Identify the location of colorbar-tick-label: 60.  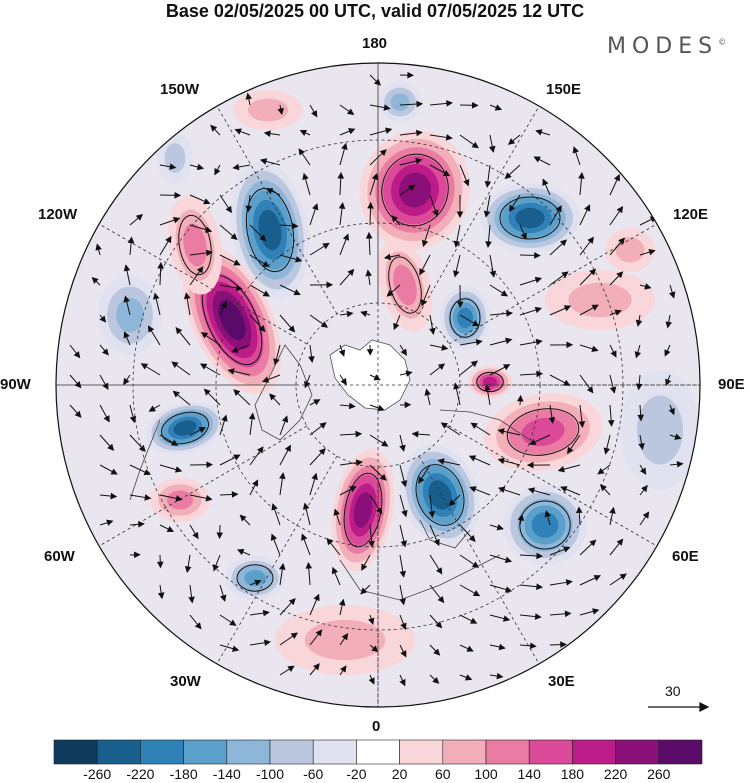
(443, 774).